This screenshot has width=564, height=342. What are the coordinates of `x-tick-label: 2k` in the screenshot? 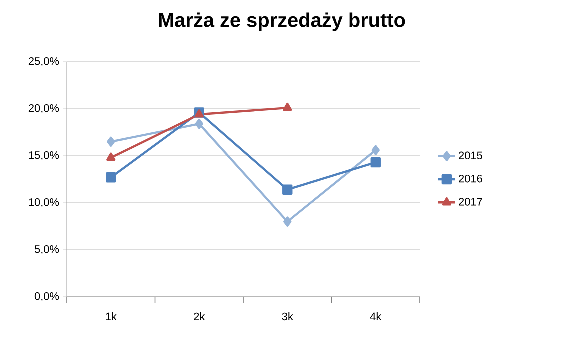 It's located at (200, 316).